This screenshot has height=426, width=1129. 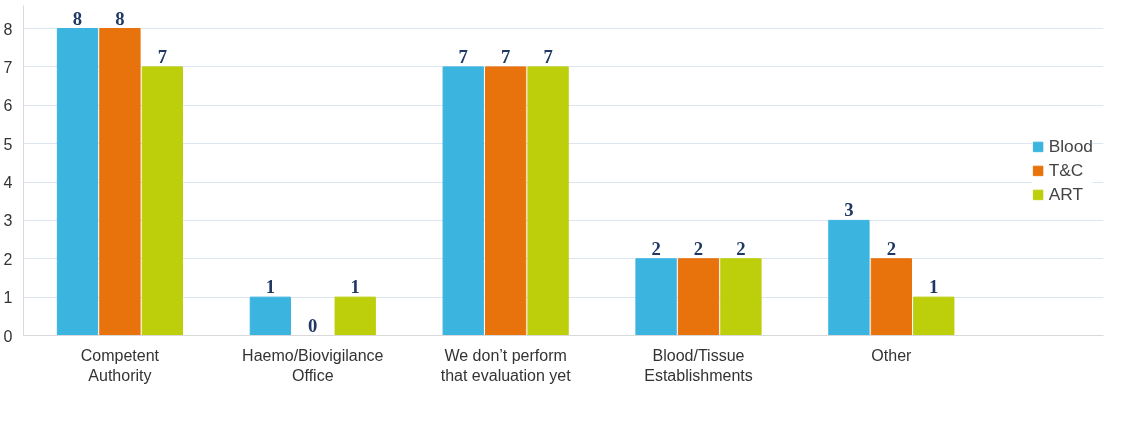 I want to click on y-tick-label: 0, so click(x=8, y=336).